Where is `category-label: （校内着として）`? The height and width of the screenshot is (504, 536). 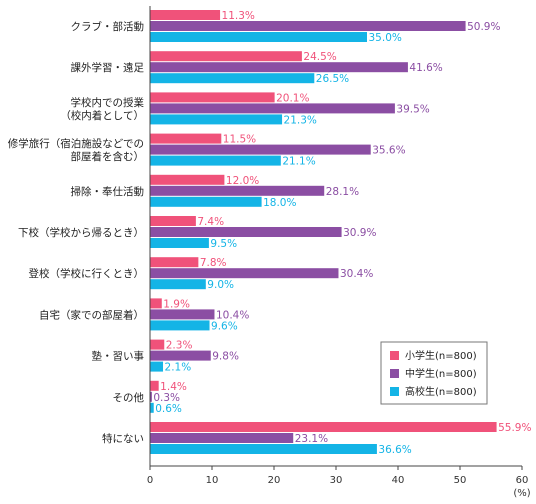
category-label: （校内着として） is located at coordinates (102, 115).